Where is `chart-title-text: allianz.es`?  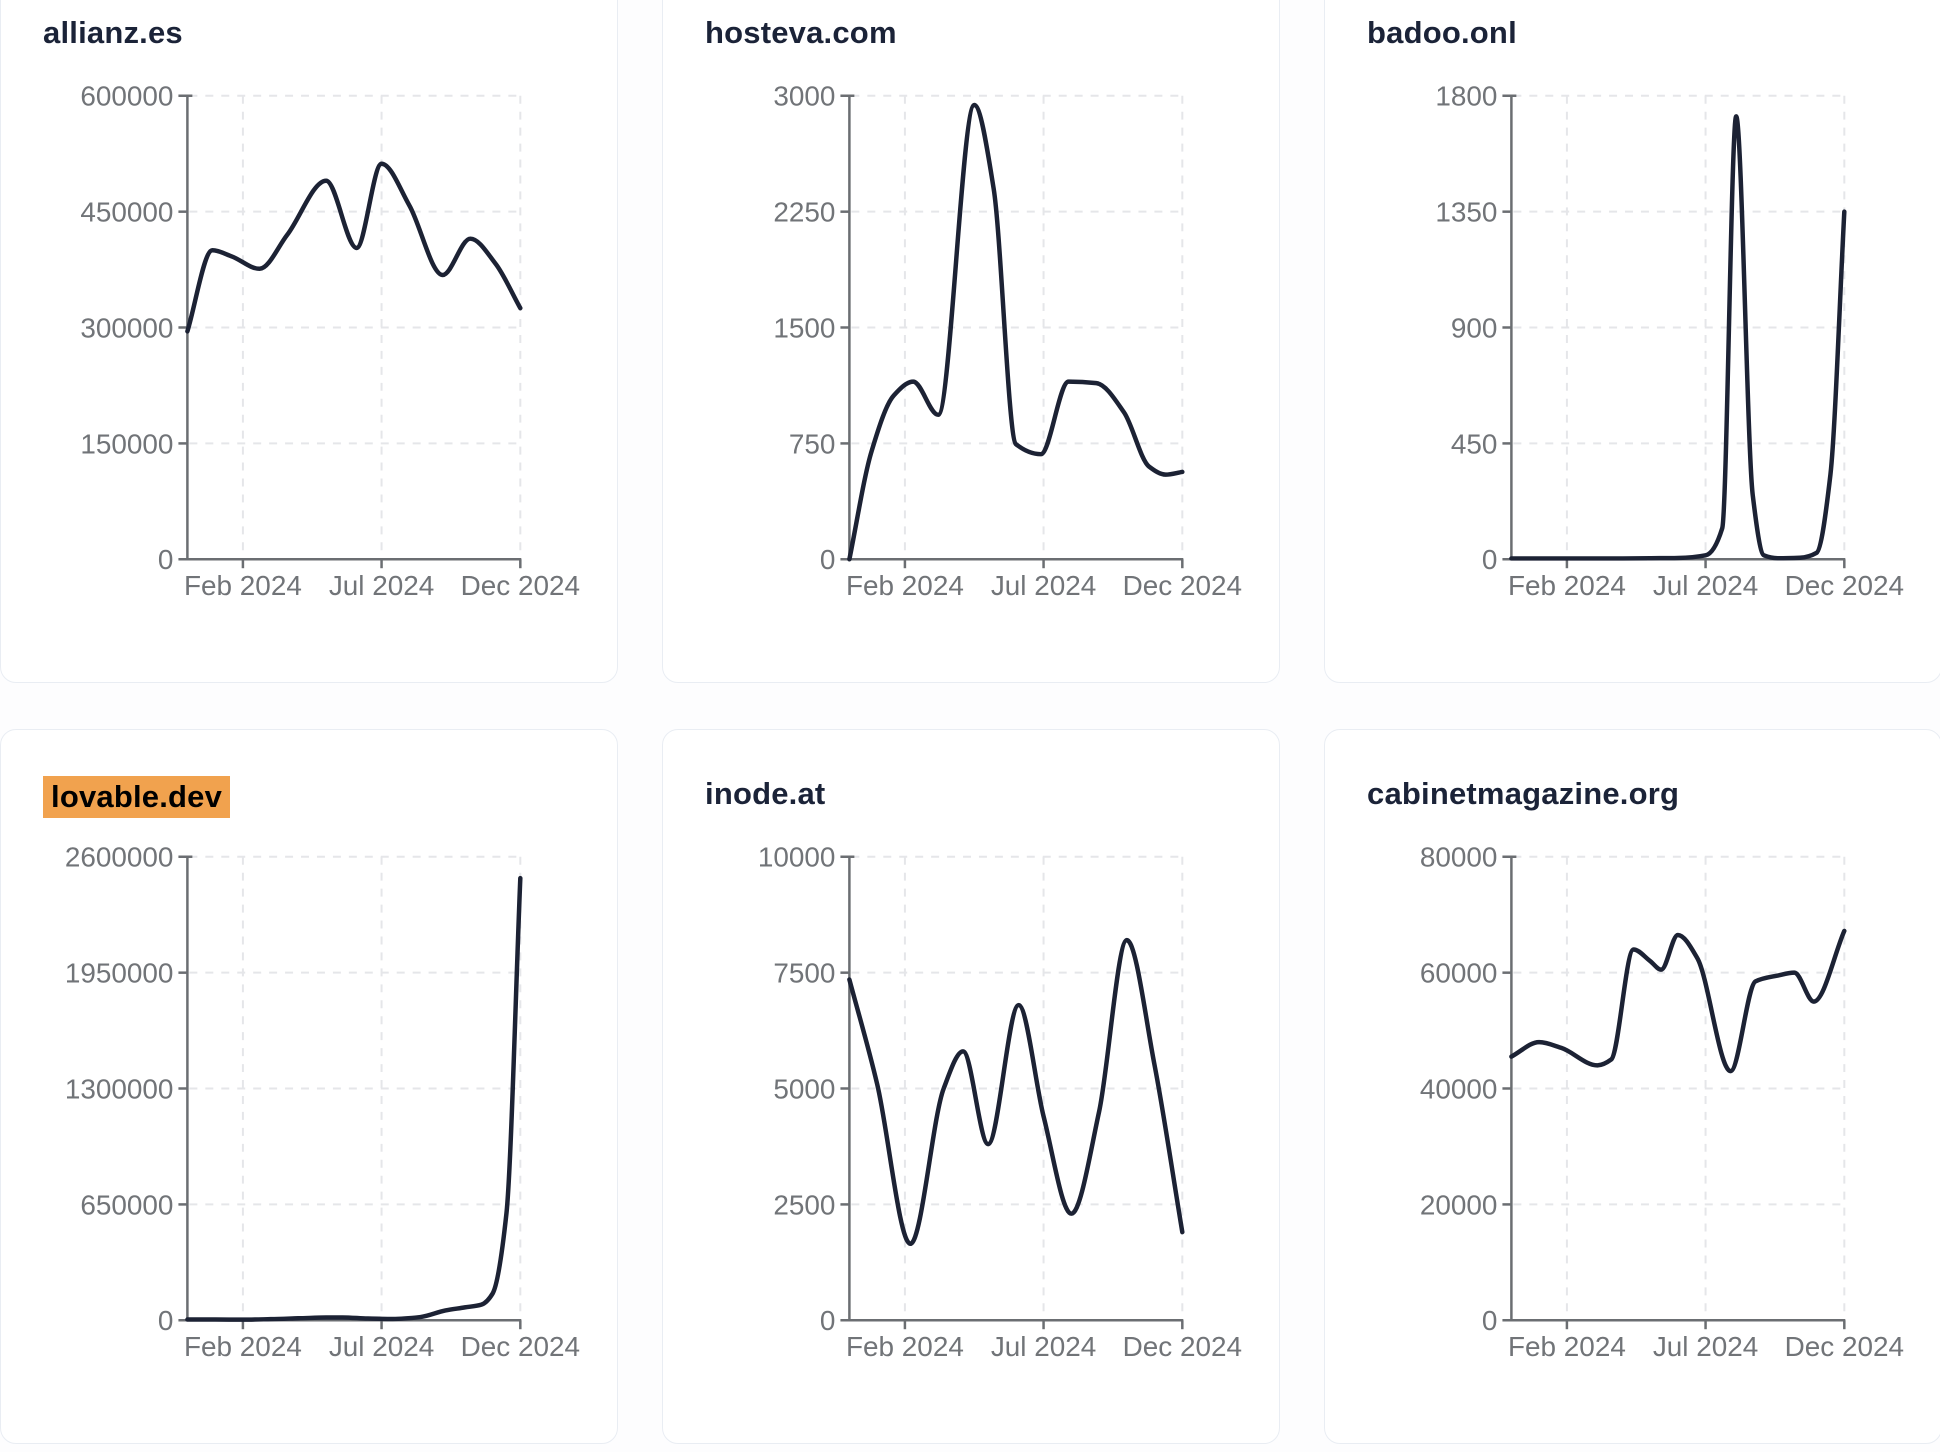 chart-title-text: allianz.es is located at coordinates (113, 32).